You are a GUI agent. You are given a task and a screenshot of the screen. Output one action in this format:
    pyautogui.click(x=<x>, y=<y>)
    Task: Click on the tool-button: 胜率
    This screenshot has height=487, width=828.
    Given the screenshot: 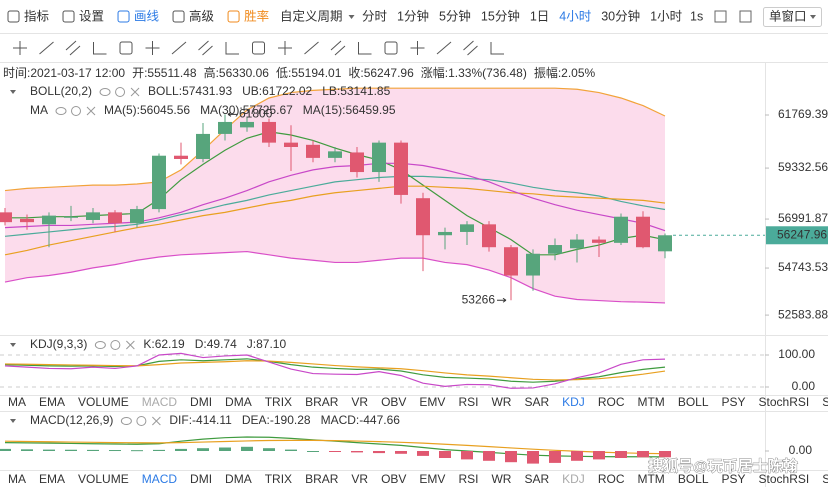 What is the action you would take?
    pyautogui.click(x=256, y=15)
    